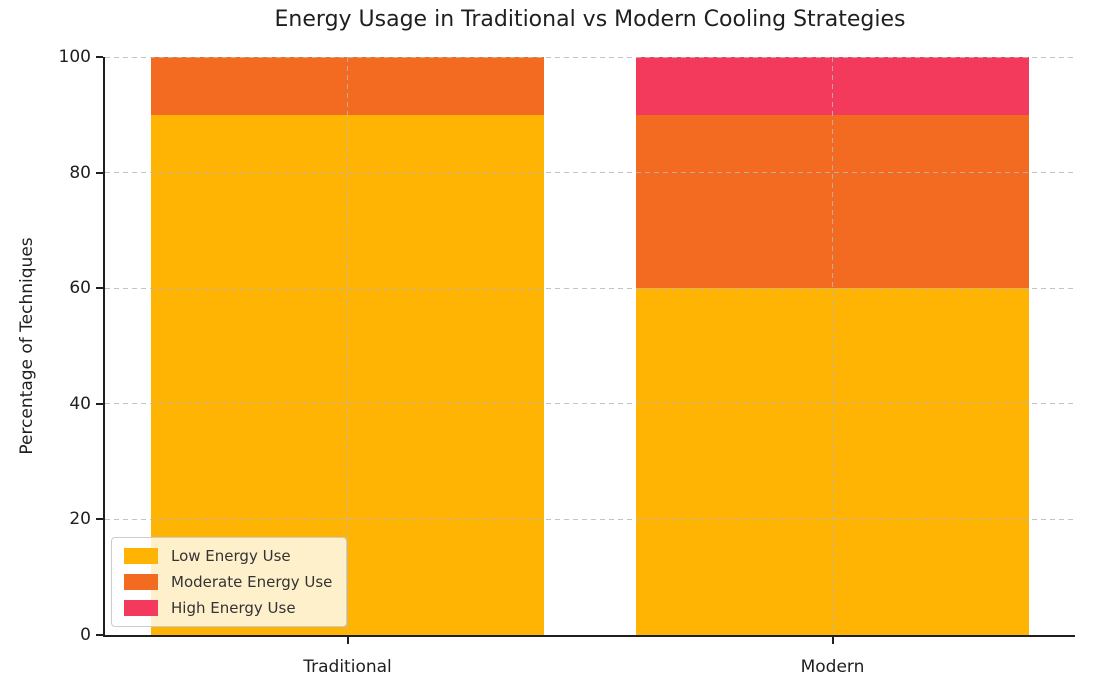 The height and width of the screenshot is (687, 1099). Describe the element at coordinates (80, 288) in the screenshot. I see `y-tick-label-60: 60` at that location.